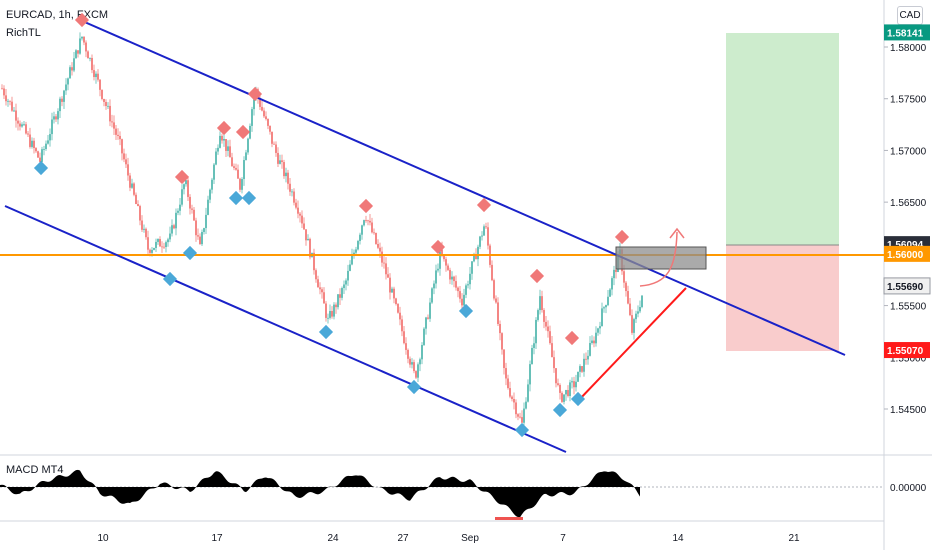 This screenshot has height=550, width=932. I want to click on breakout-zone-box, so click(661, 258).